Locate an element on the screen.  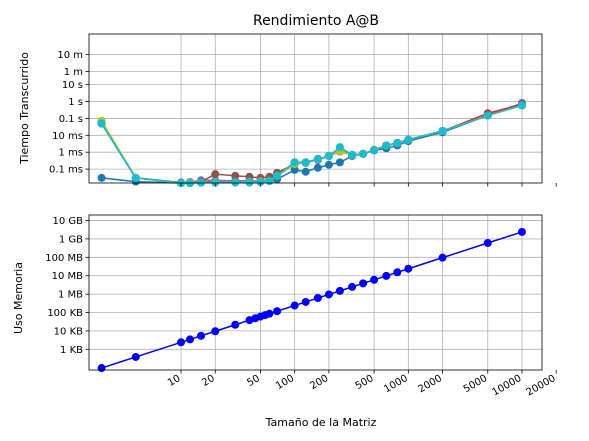
y-tick-label: 1 GB is located at coordinates (71, 239).